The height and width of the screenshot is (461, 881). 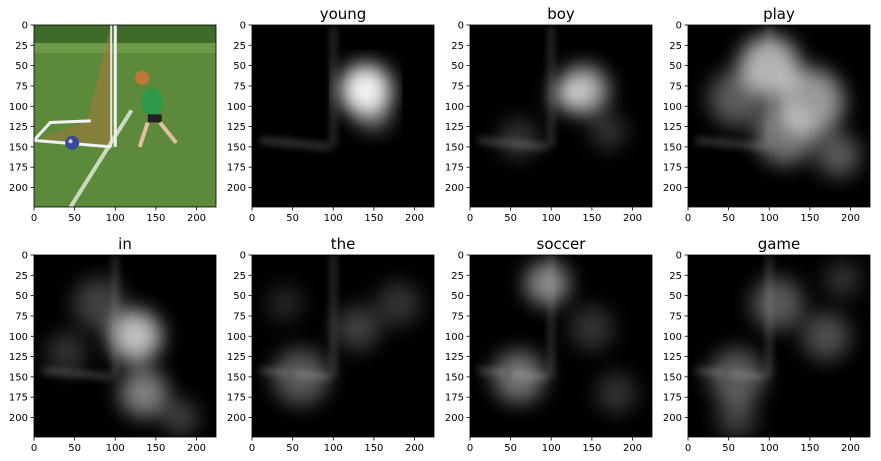 I want to click on photo-image, so click(x=125, y=116).